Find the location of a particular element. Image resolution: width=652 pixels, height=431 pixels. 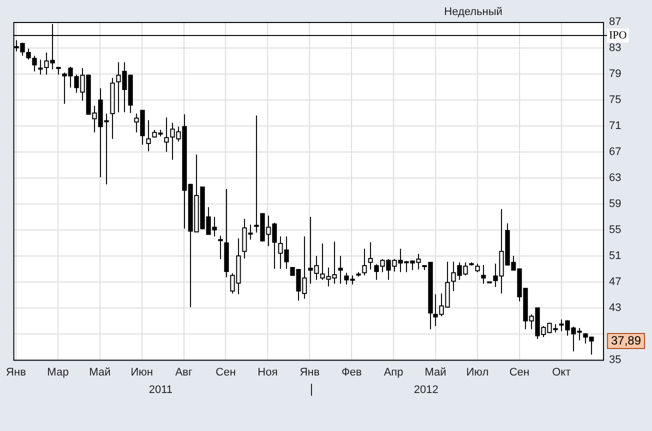

x-tick-label: Апр is located at coordinates (394, 372).